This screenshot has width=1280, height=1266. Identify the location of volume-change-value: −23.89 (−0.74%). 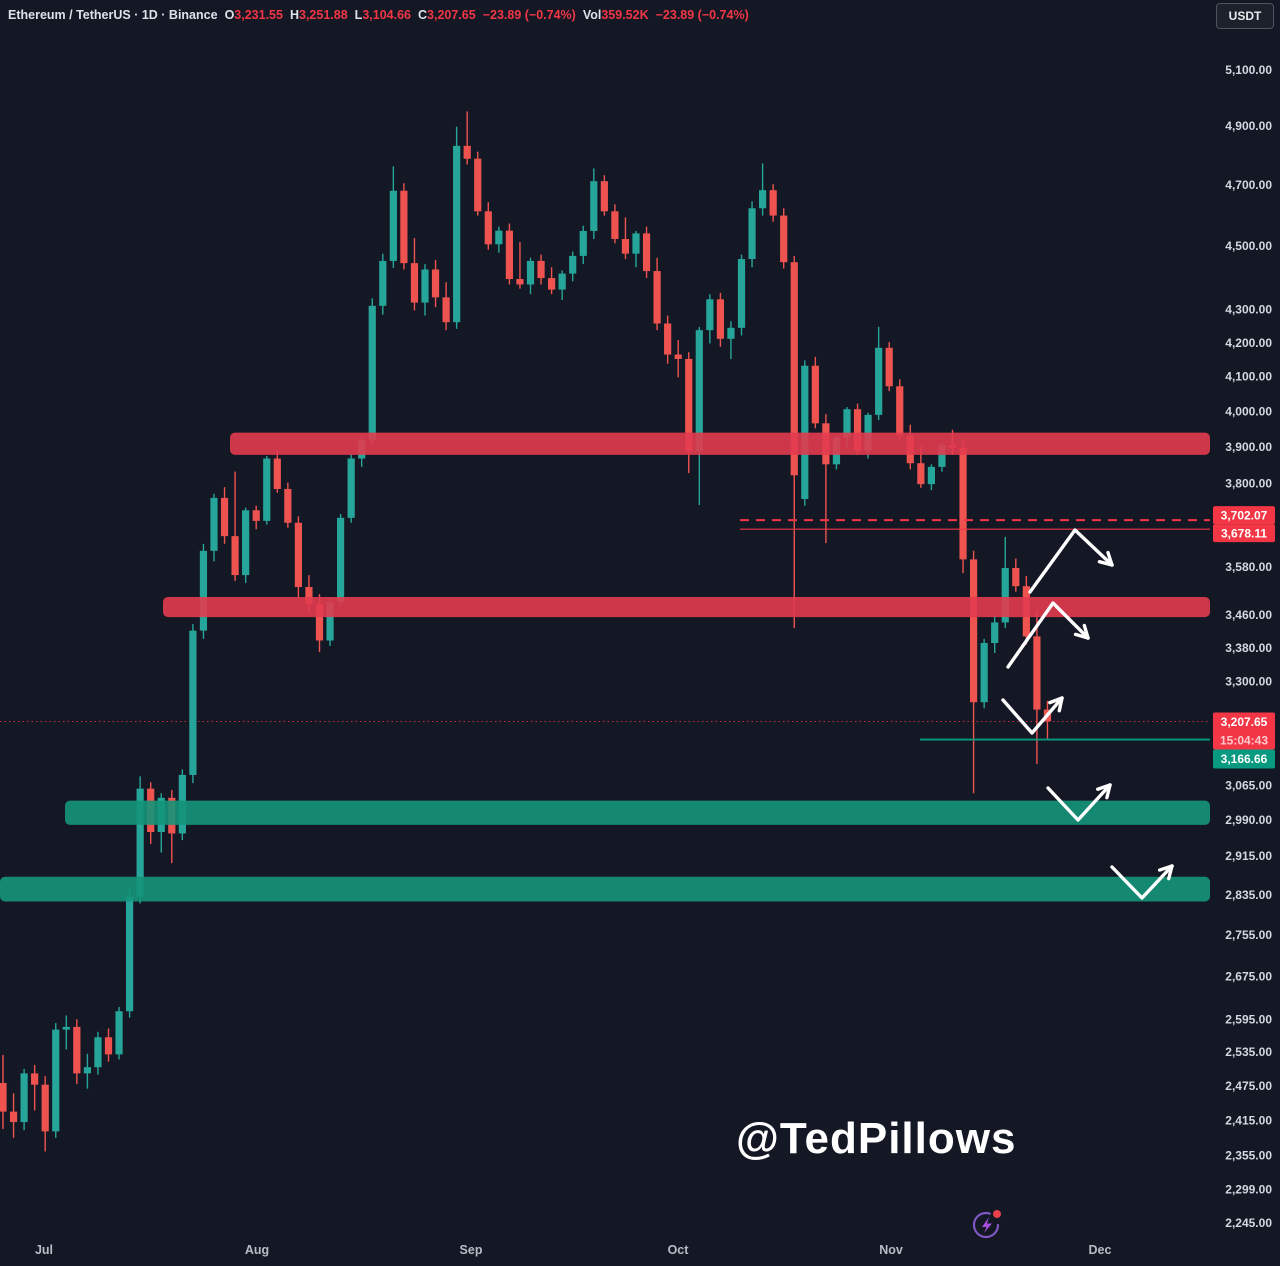
(702, 15).